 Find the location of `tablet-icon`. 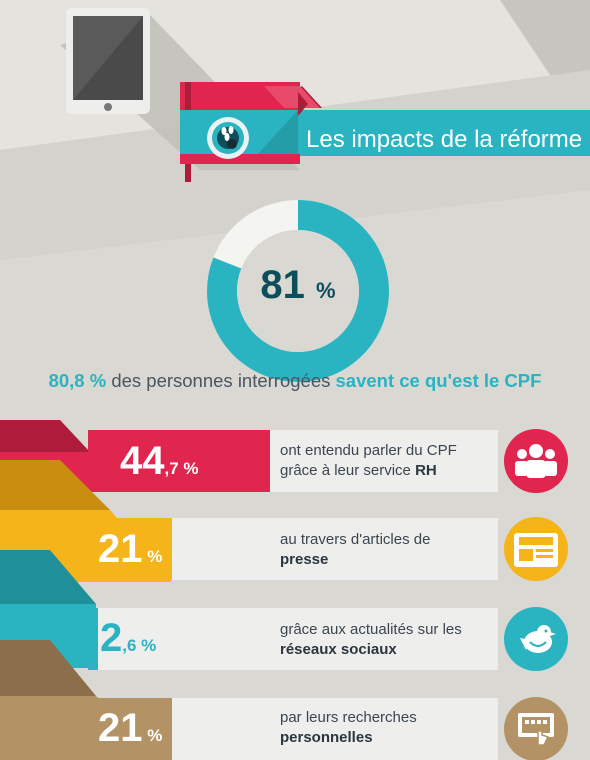

tablet-icon is located at coordinates (108, 61).